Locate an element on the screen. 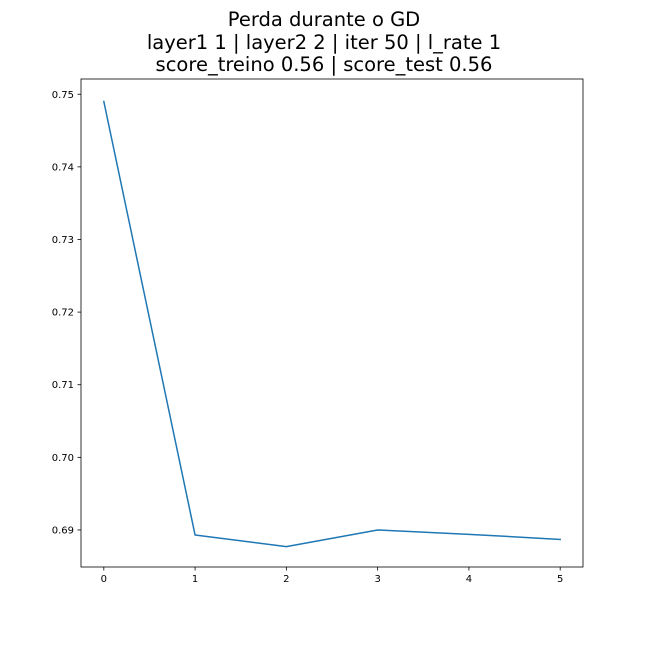 This screenshot has width=648, height=648. y-tick-label-4: 0.73 is located at coordinates (63, 240).